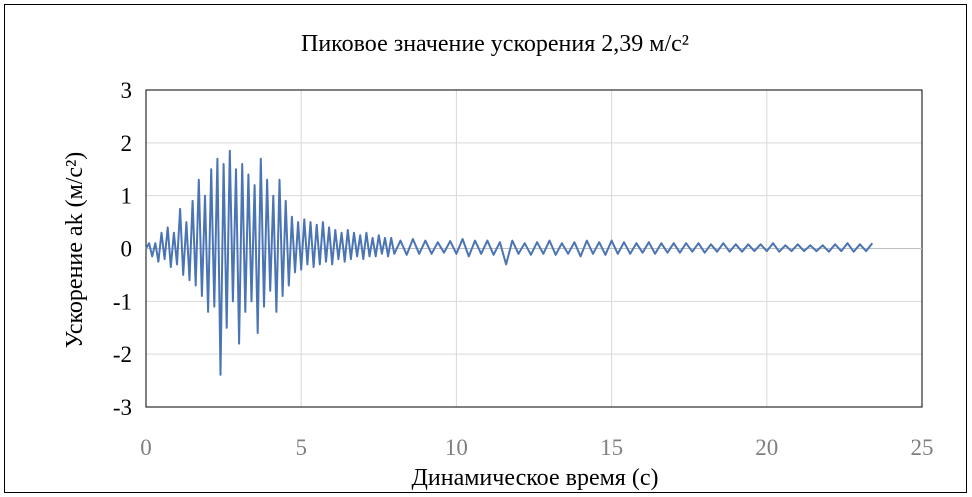 Image resolution: width=972 pixels, height=497 pixels. What do you see at coordinates (301, 447) in the screenshot?
I see `x-tick-label: 5` at bounding box center [301, 447].